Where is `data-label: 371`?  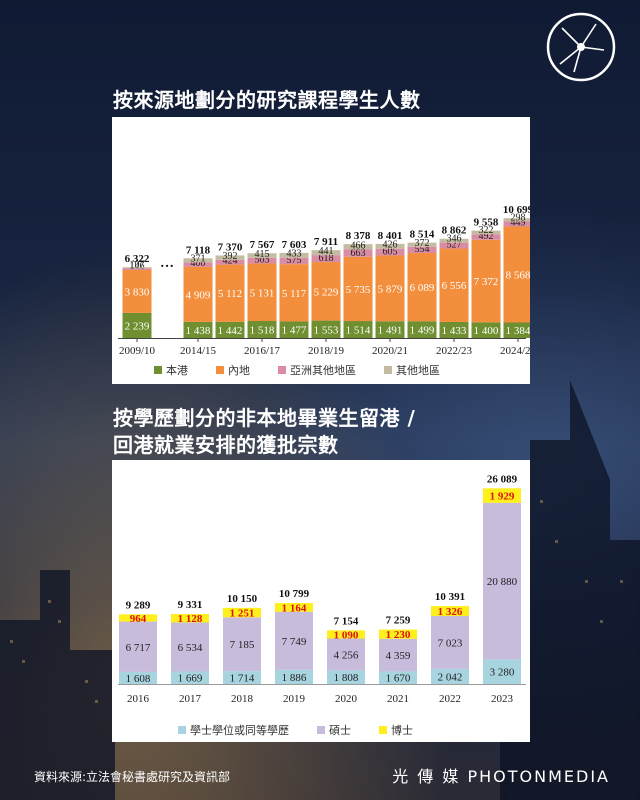 data-label: 371 is located at coordinates (198, 258).